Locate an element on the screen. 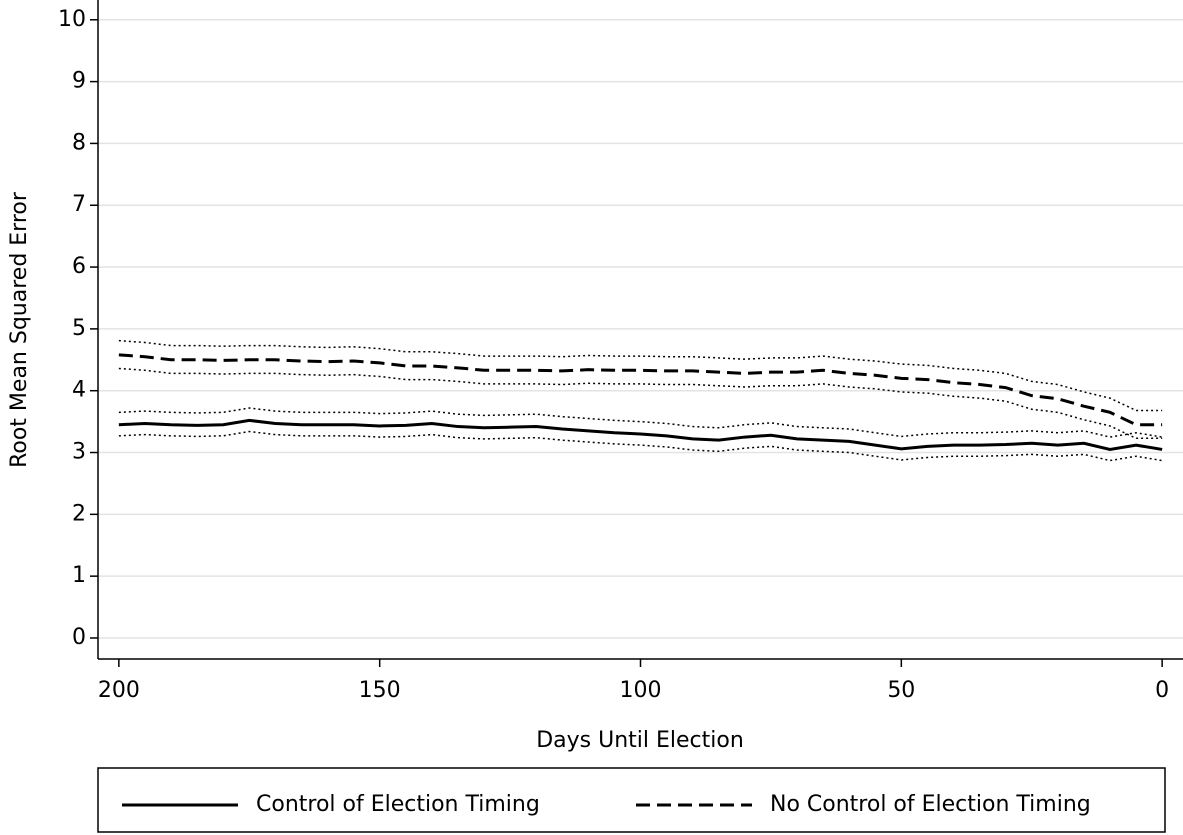 This screenshot has width=1183, height=835. legend-label: No Control of Election Timing is located at coordinates (930, 804).